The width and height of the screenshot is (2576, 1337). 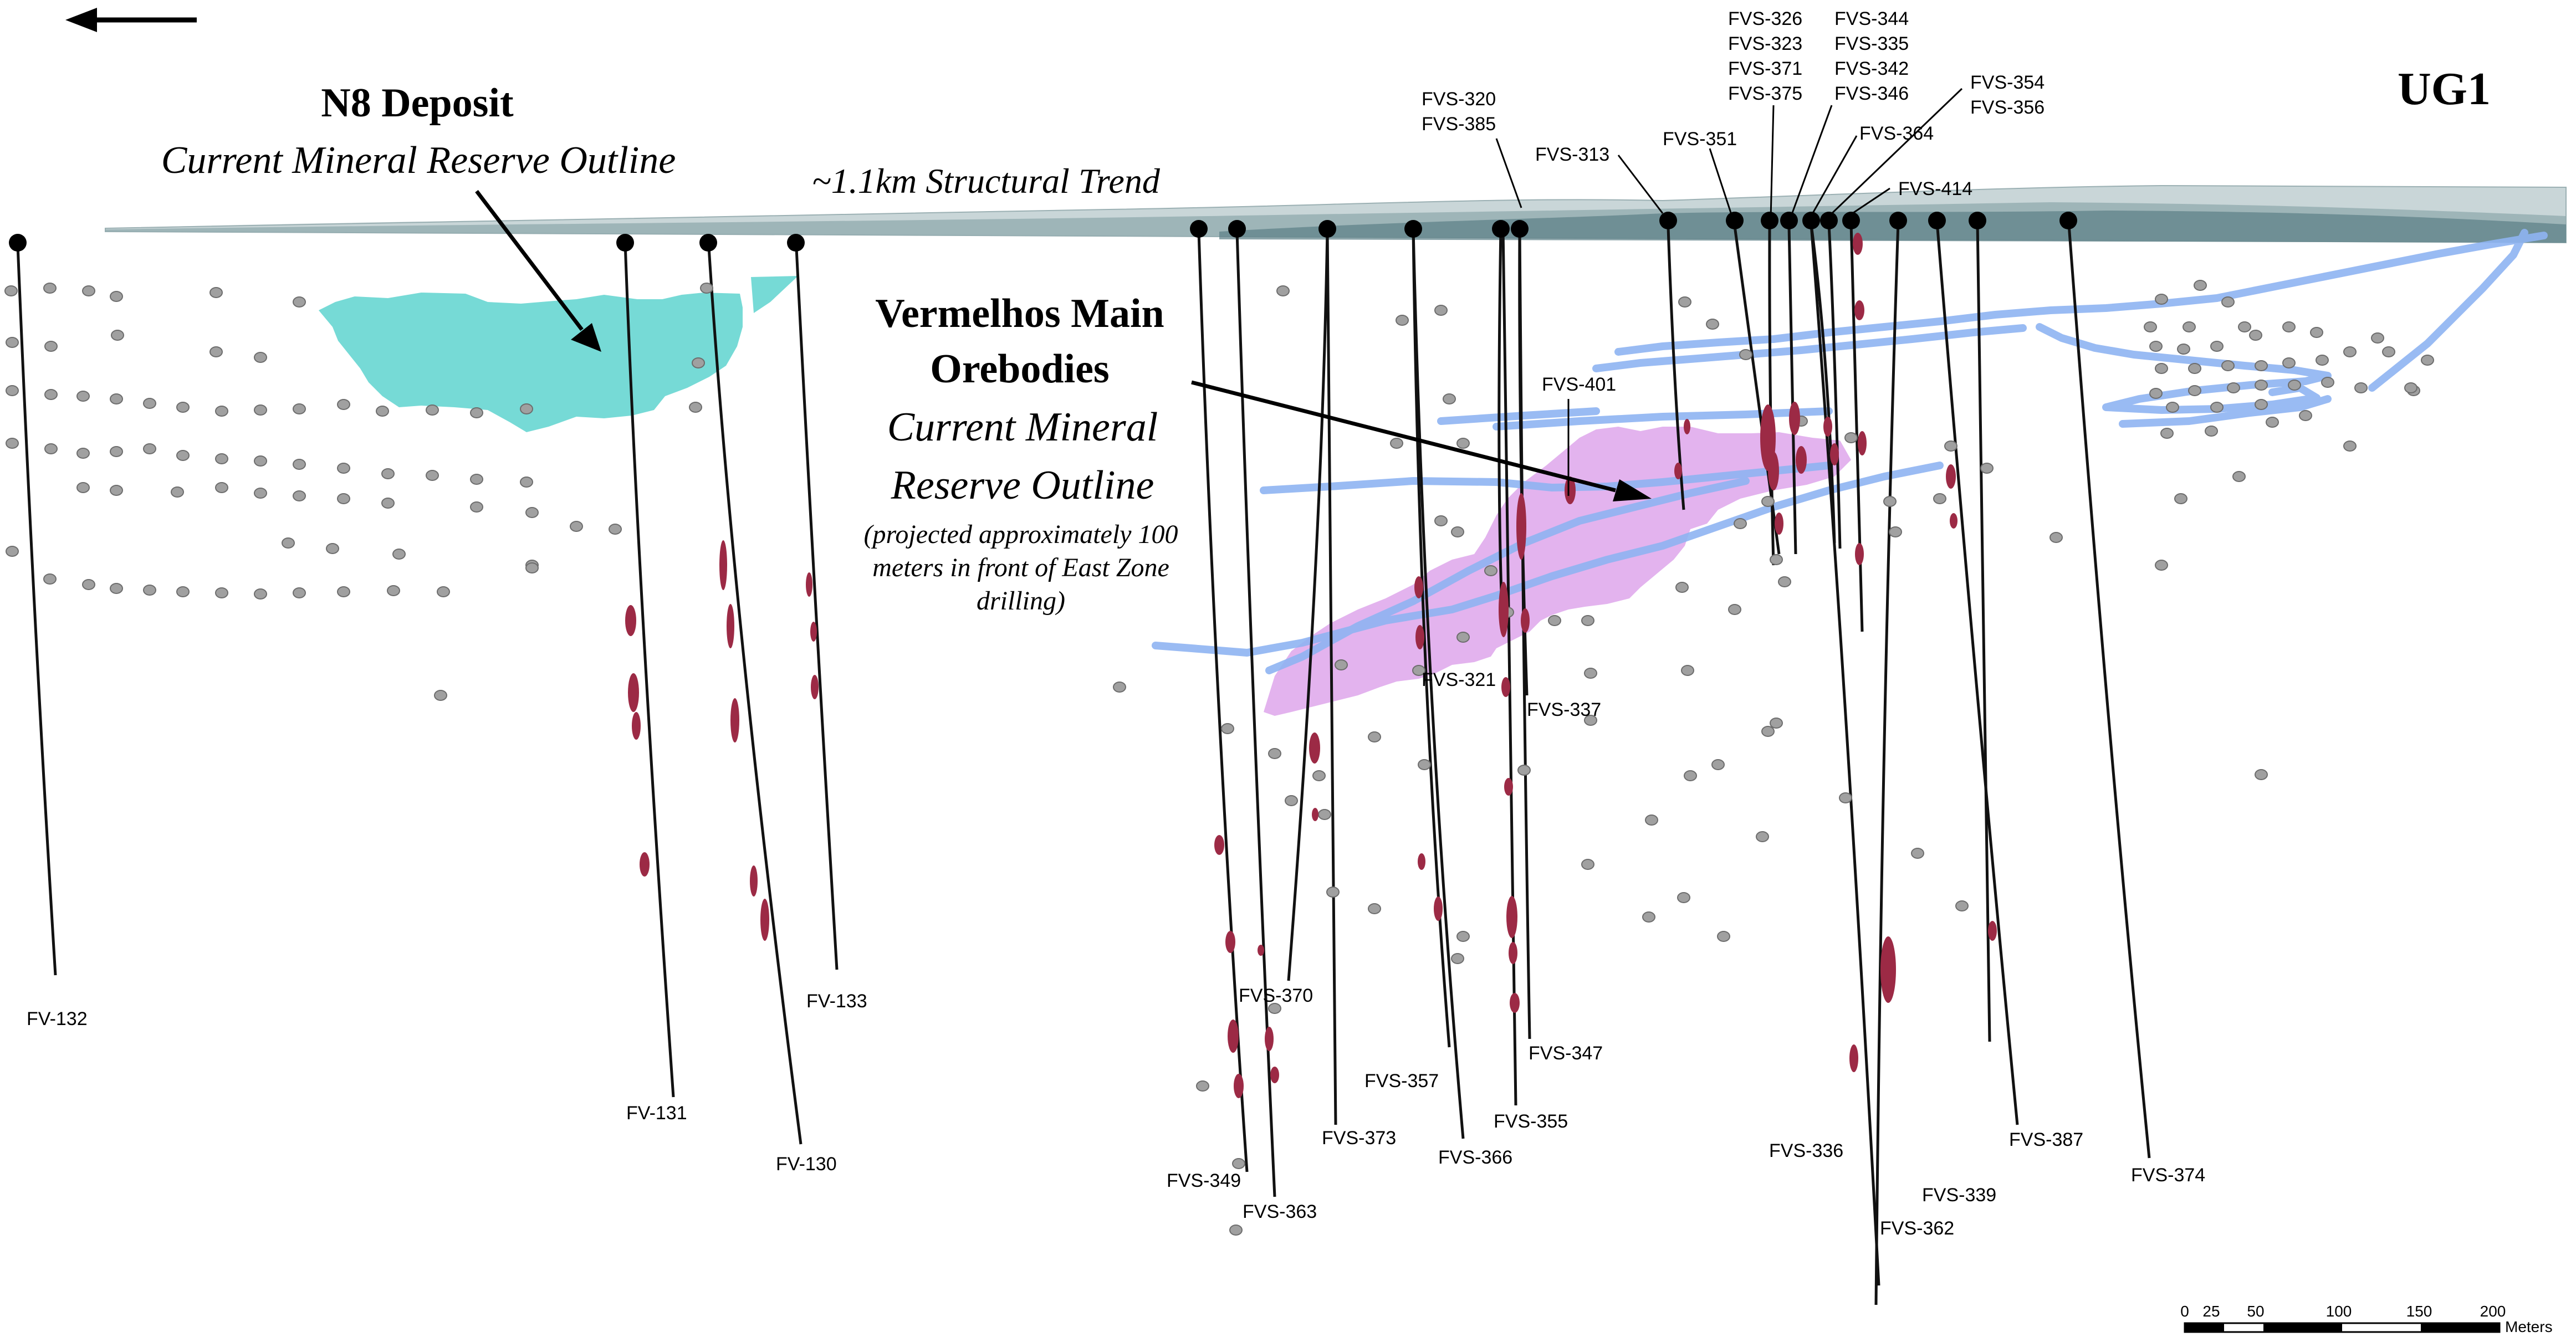 I want to click on hole-label: FV-132, so click(x=57, y=1018).